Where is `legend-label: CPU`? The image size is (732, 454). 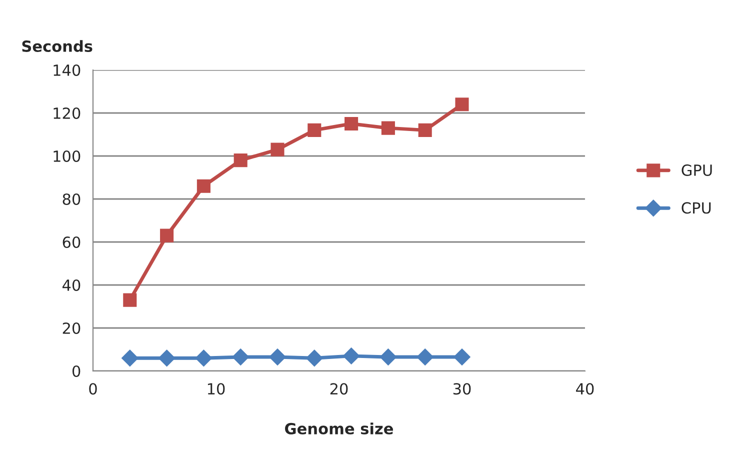
legend-label: CPU is located at coordinates (696, 208).